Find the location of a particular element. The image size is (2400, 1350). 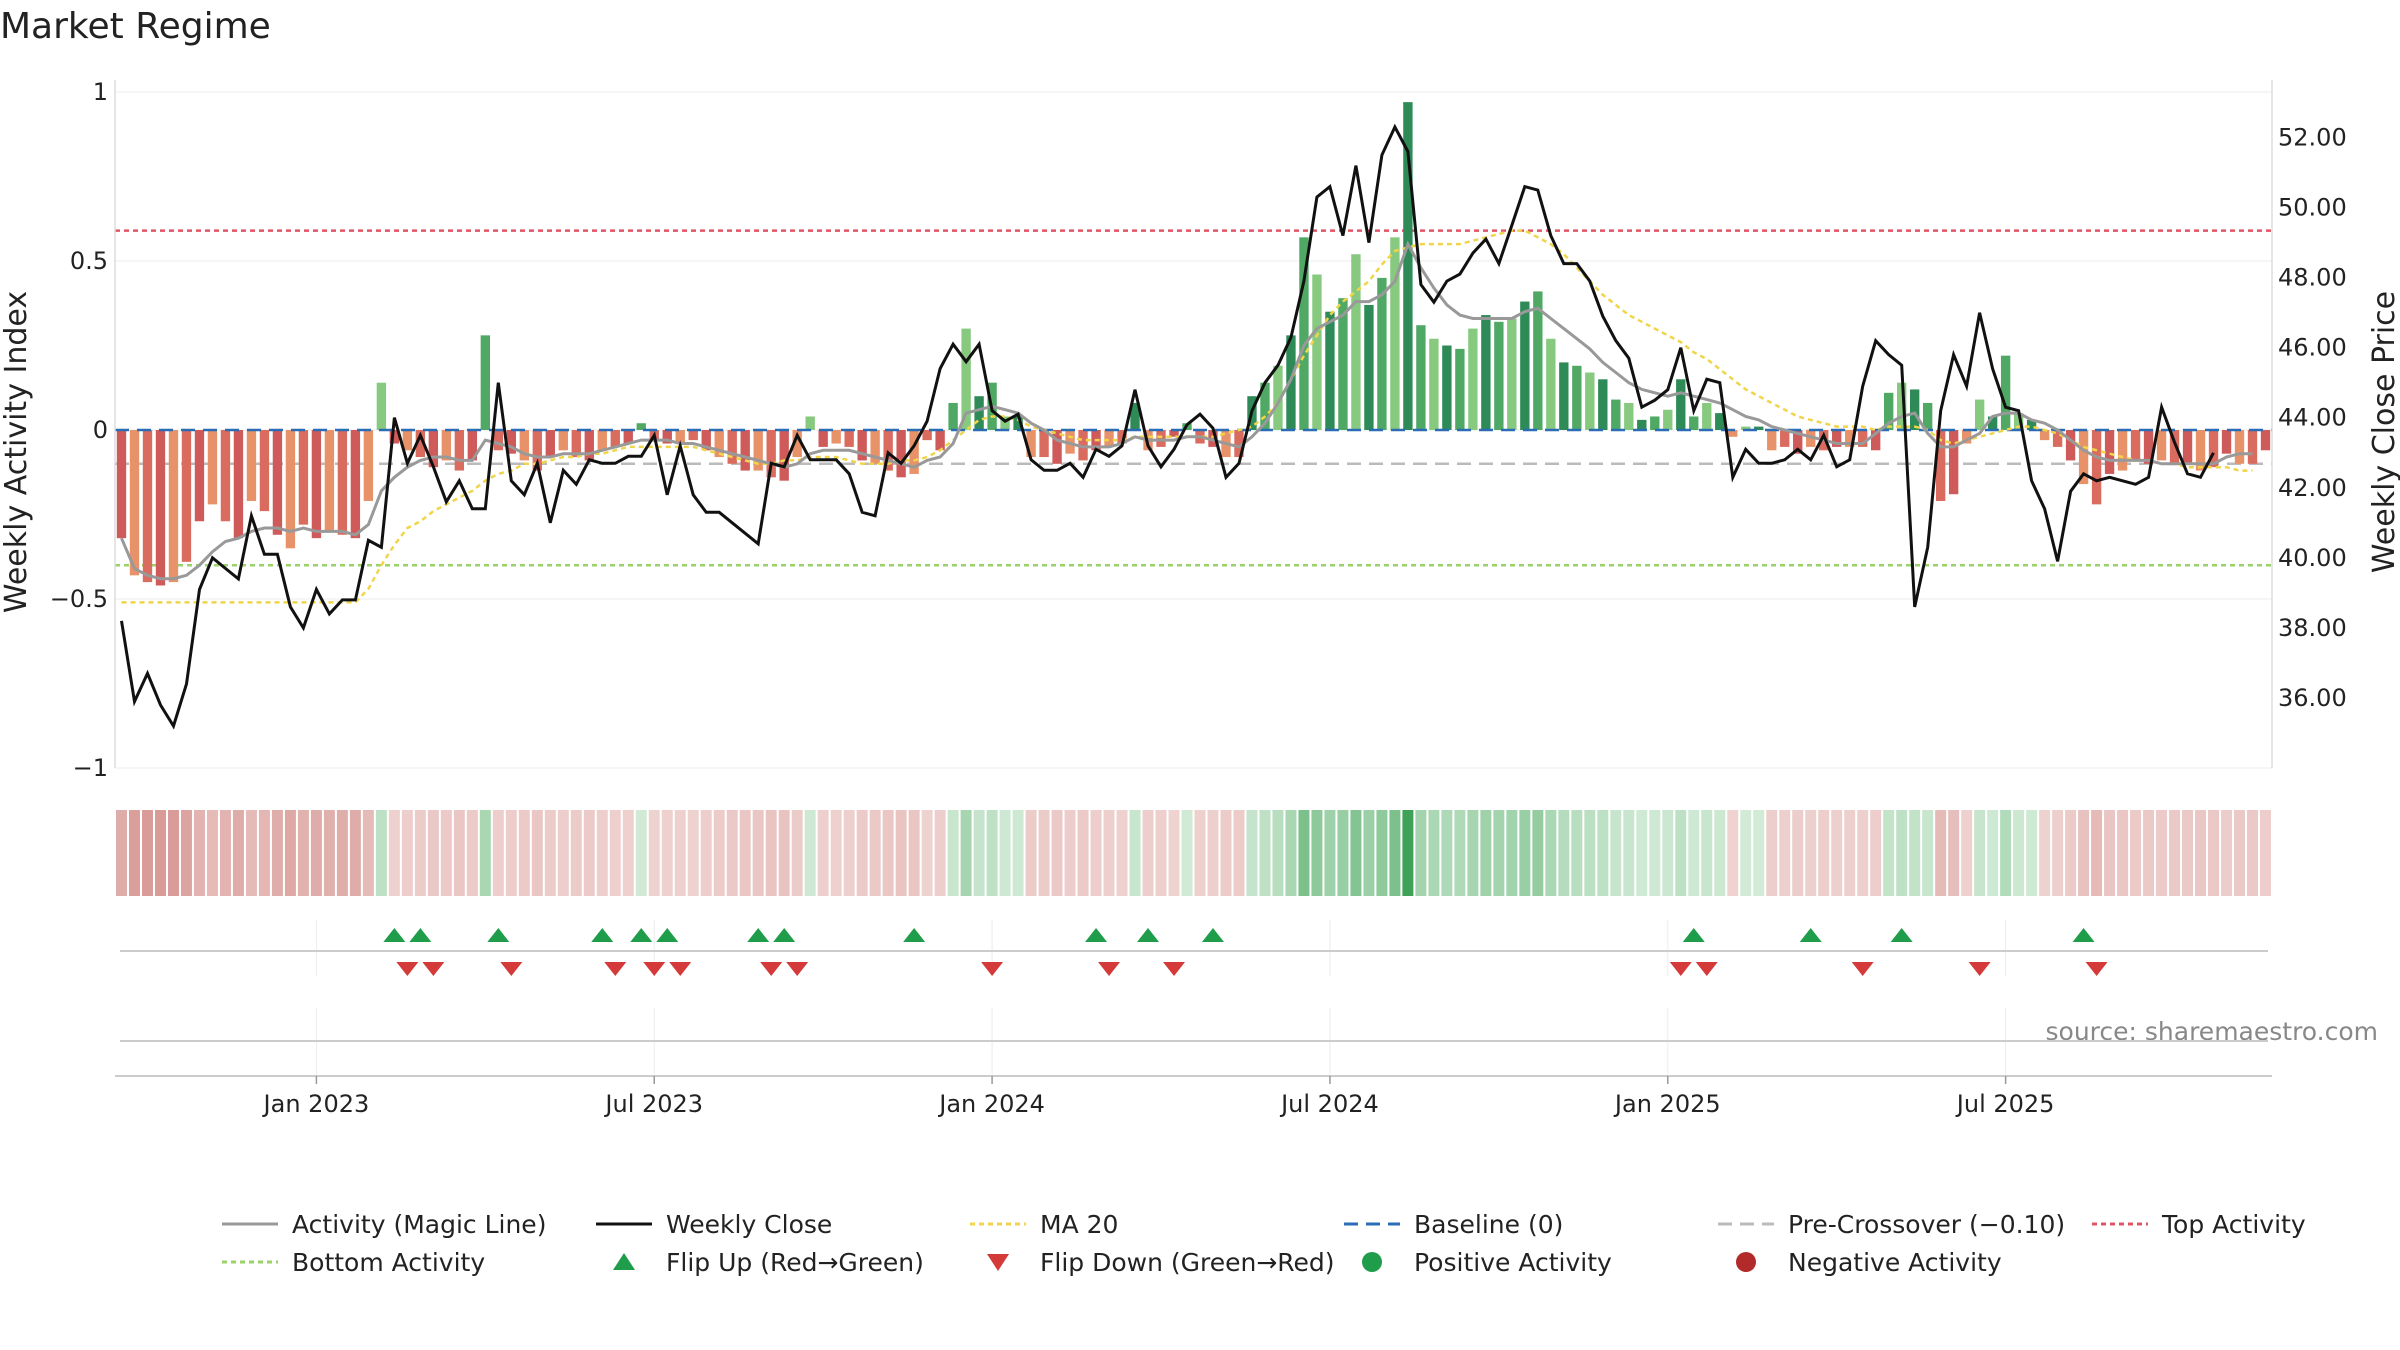

legend-label: Flip Down (Green→Red) is located at coordinates (1187, 1262).